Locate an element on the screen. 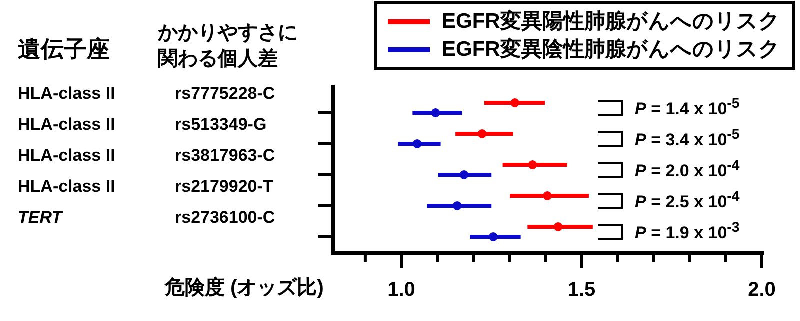 The height and width of the screenshot is (321, 800). y-tick-label: rs513349-G is located at coordinates (221, 124).